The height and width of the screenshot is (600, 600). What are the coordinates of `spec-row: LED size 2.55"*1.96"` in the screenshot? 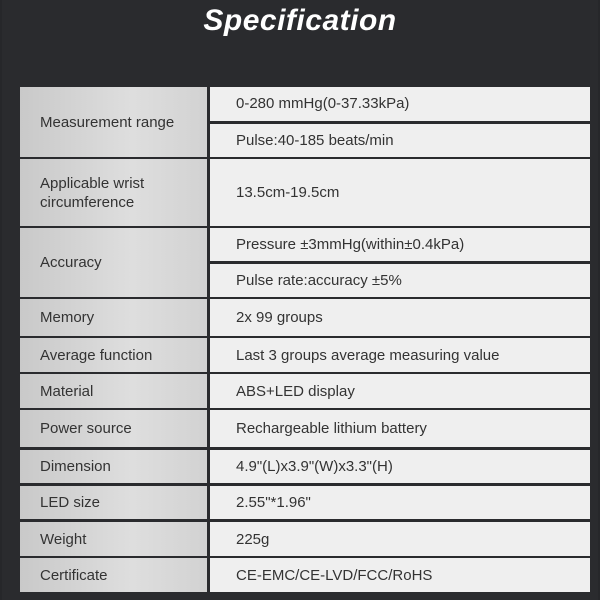 It's located at (305, 502).